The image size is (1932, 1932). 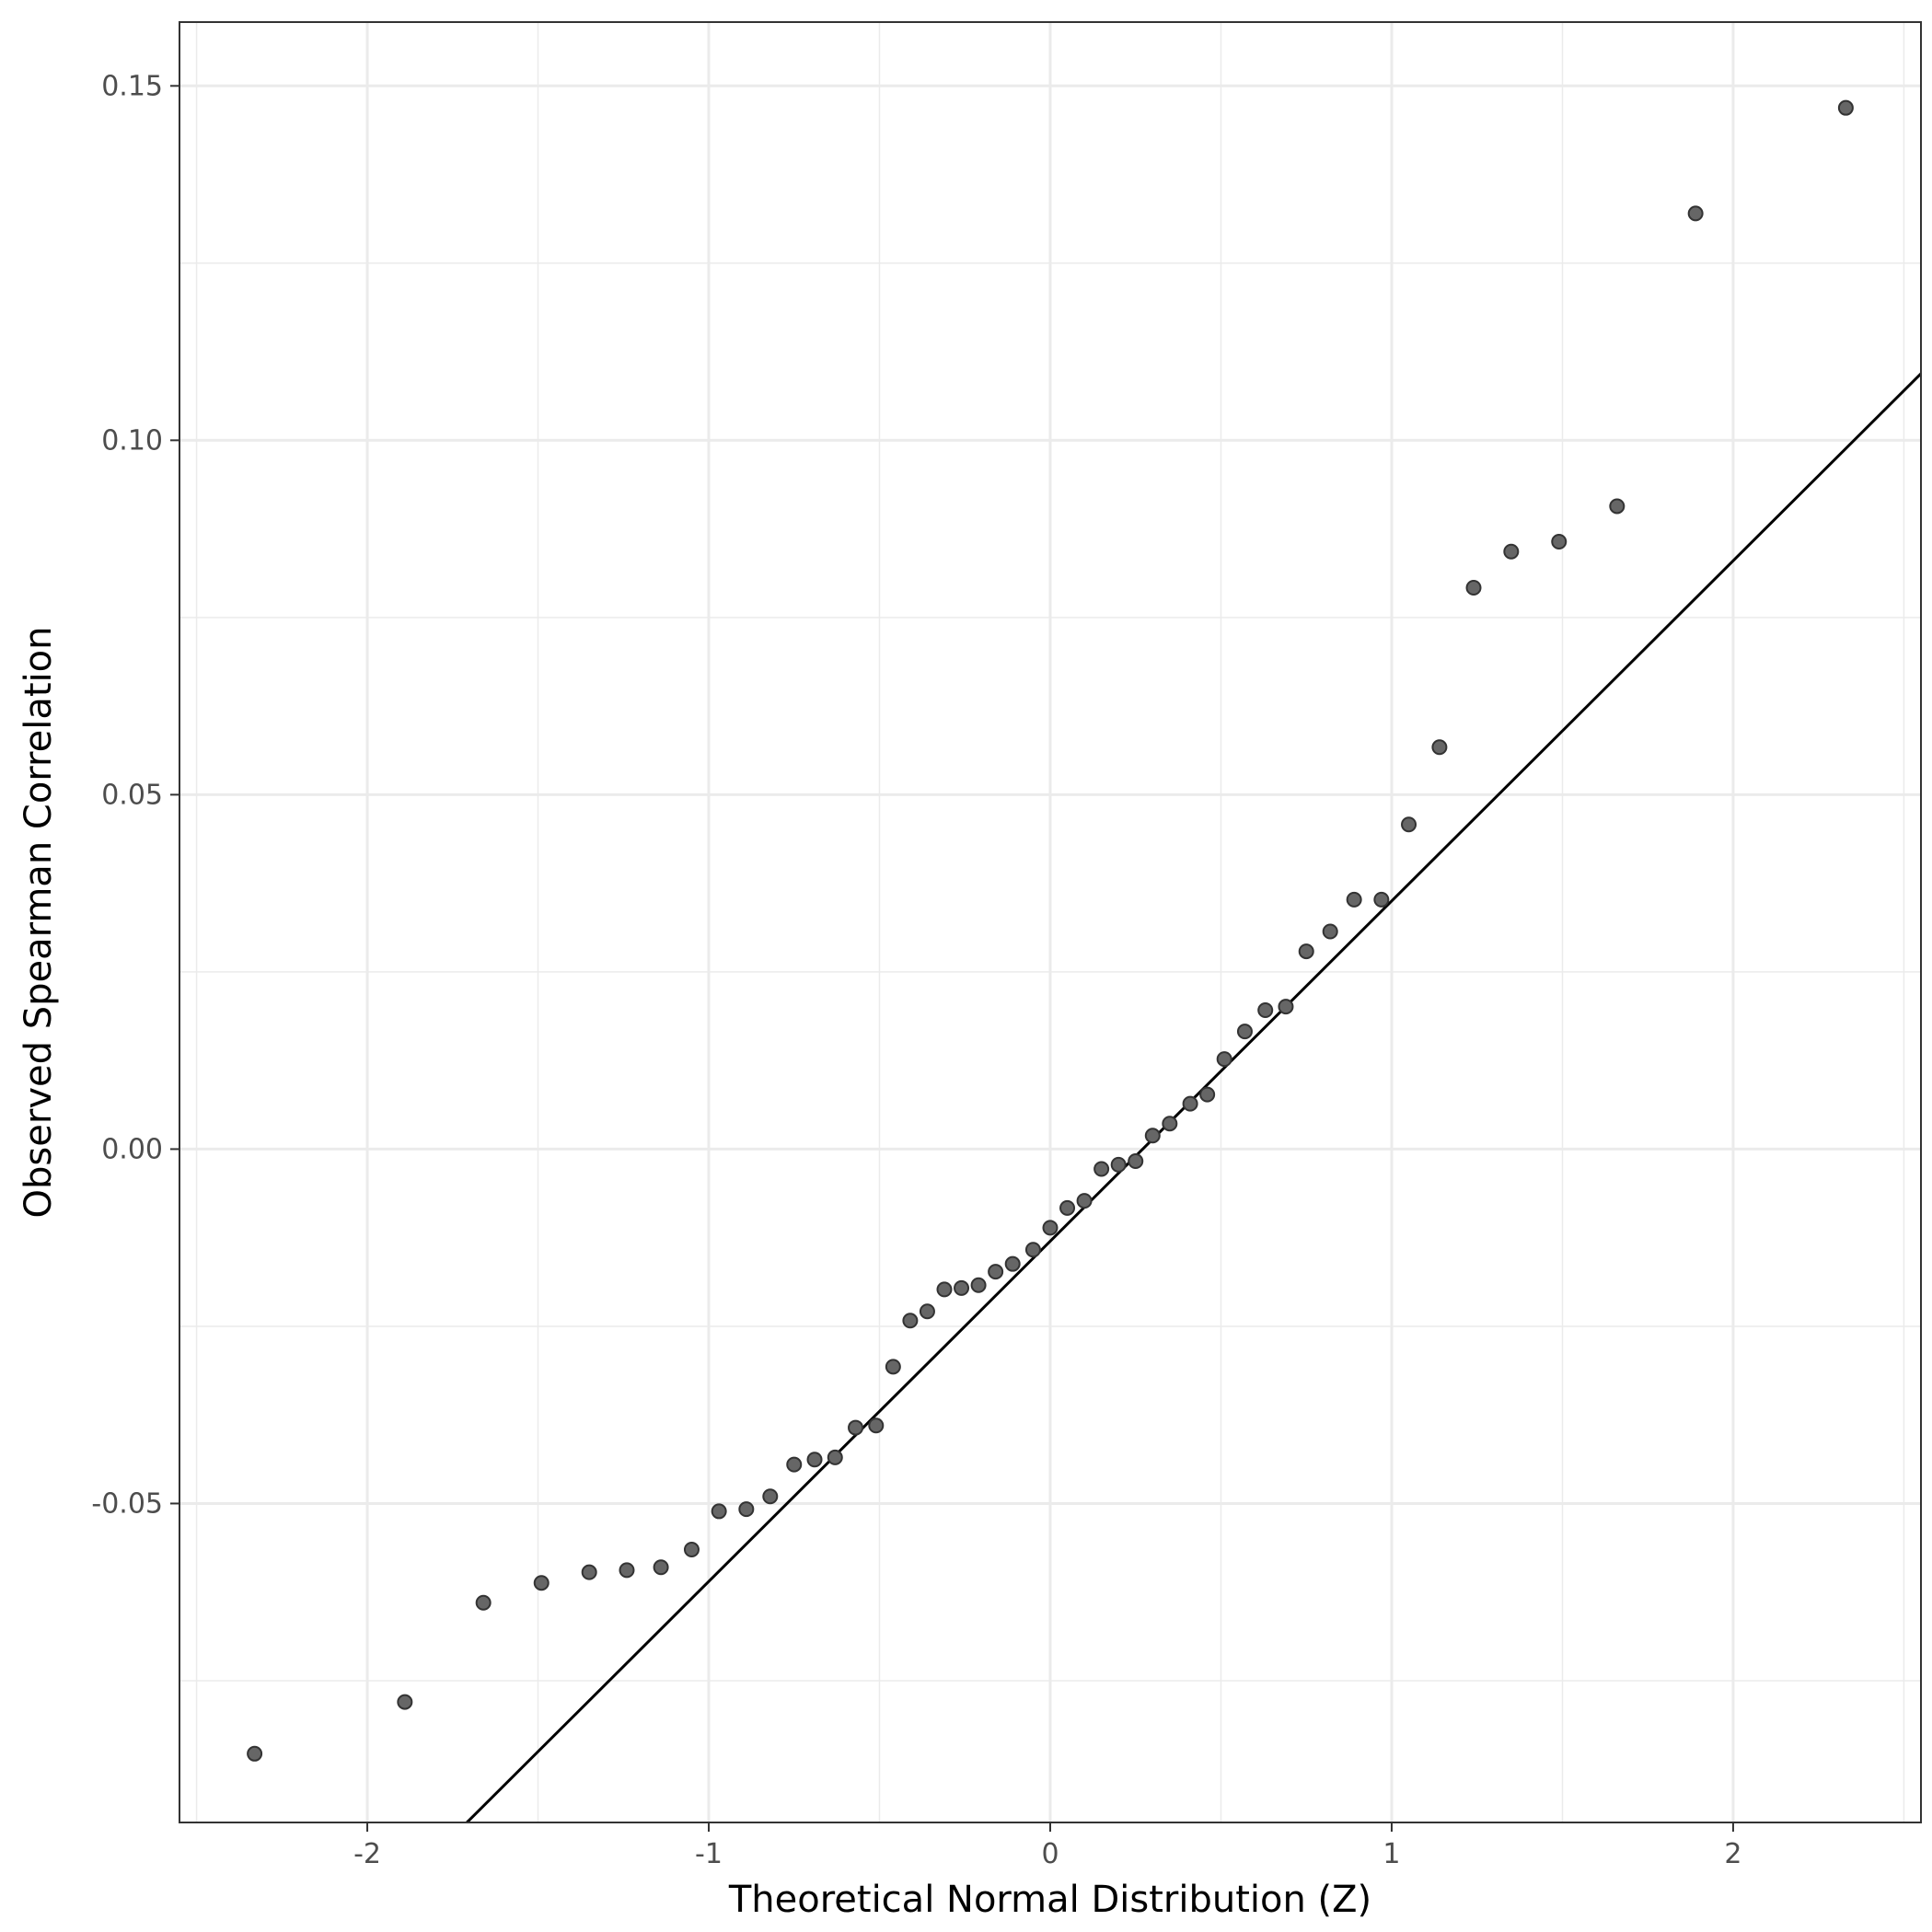 I want to click on x-tick-label: -1, so click(x=709, y=1854).